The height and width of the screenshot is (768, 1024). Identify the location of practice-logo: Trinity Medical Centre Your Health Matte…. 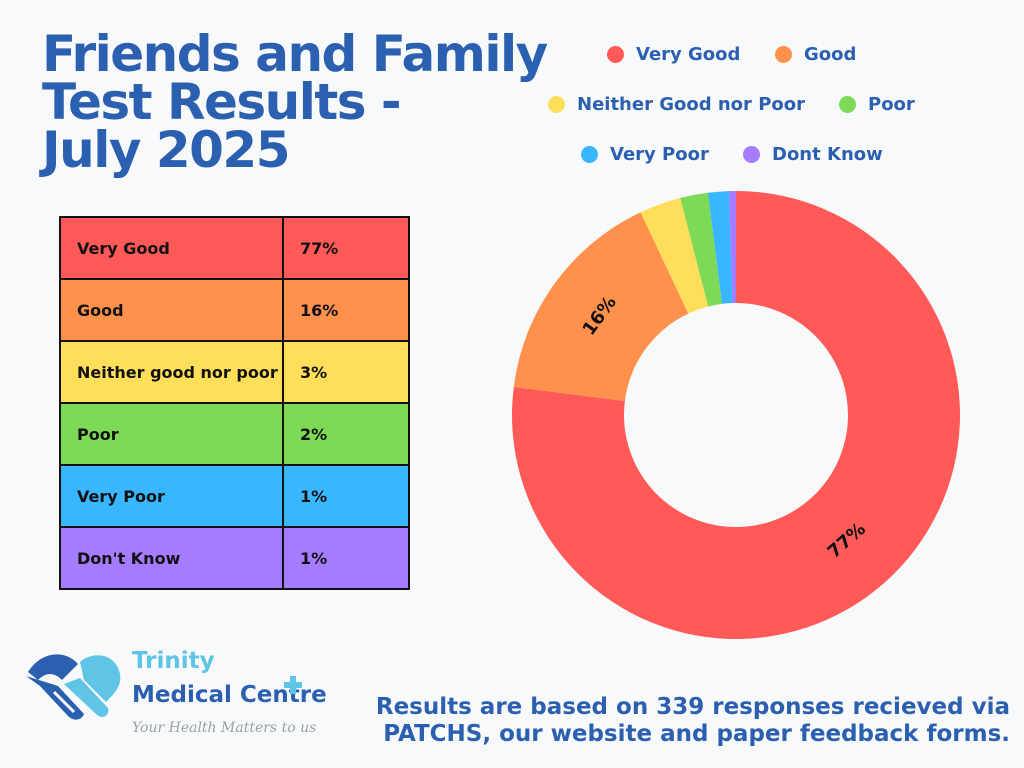
(184, 696).